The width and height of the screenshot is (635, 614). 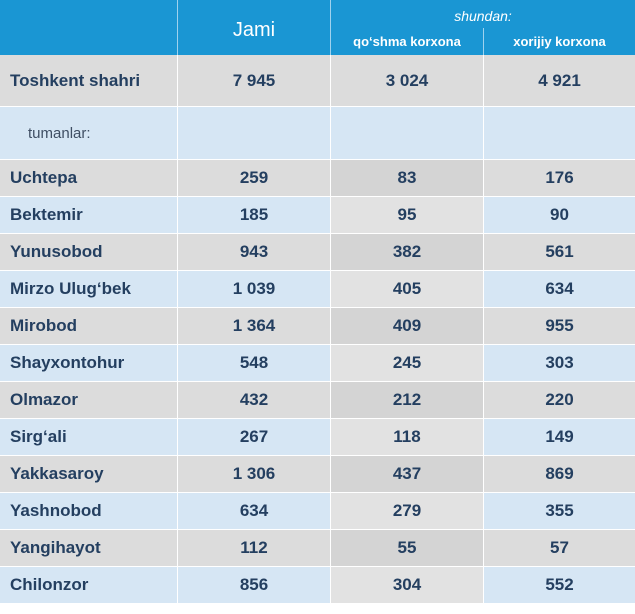 What do you see at coordinates (89, 548) in the screenshot?
I see `district-name: Yangihayot` at bounding box center [89, 548].